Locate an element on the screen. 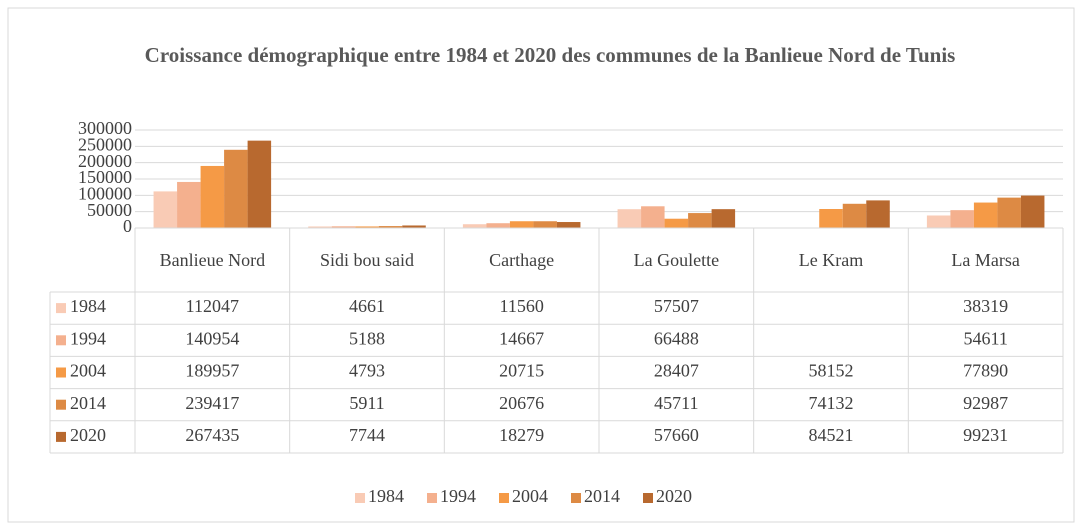 The image size is (1083, 530). table-value: 5911 is located at coordinates (366, 403).